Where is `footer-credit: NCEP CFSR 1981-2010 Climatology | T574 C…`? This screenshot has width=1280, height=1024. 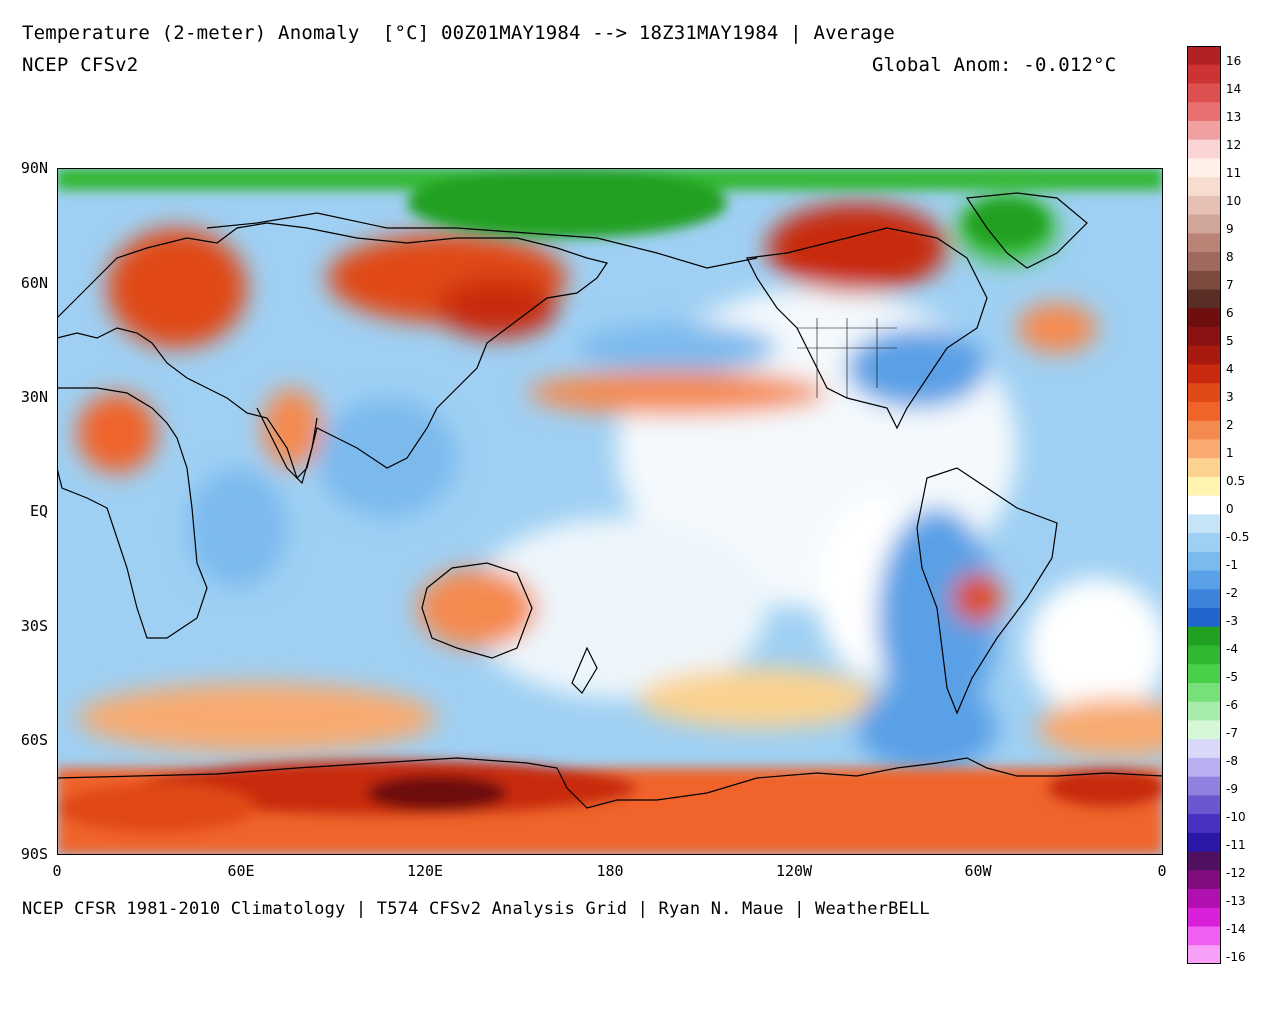 footer-credit: NCEP CFSR 1981-2010 Climatology | T574 C… is located at coordinates (476, 909).